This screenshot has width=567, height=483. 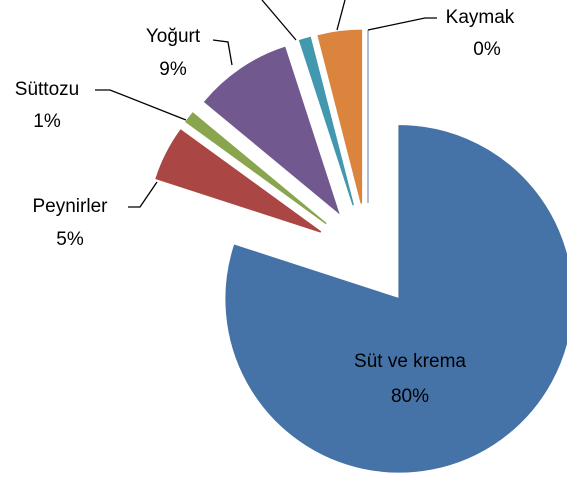 What do you see at coordinates (410, 361) in the screenshot?
I see `category-label: Süt ve krema` at bounding box center [410, 361].